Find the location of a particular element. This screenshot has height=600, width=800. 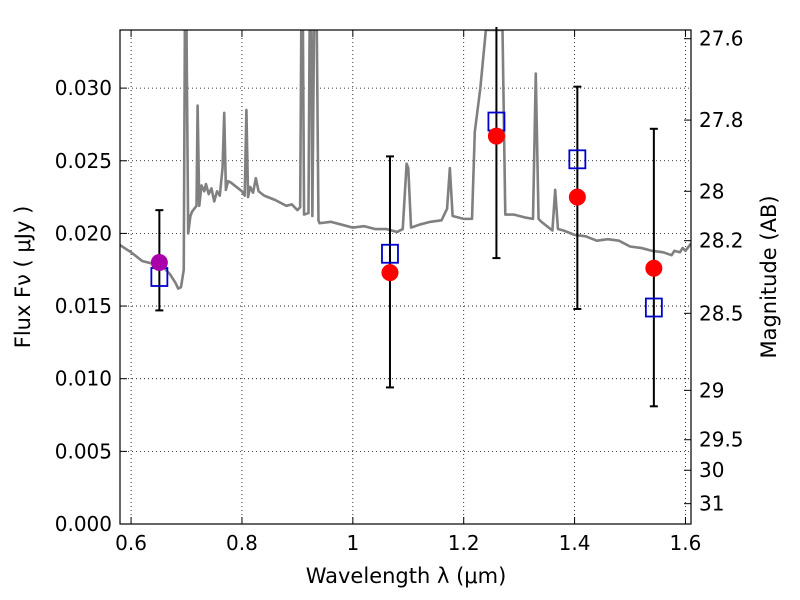

y2-tick-label: 30 is located at coordinates (711, 470).